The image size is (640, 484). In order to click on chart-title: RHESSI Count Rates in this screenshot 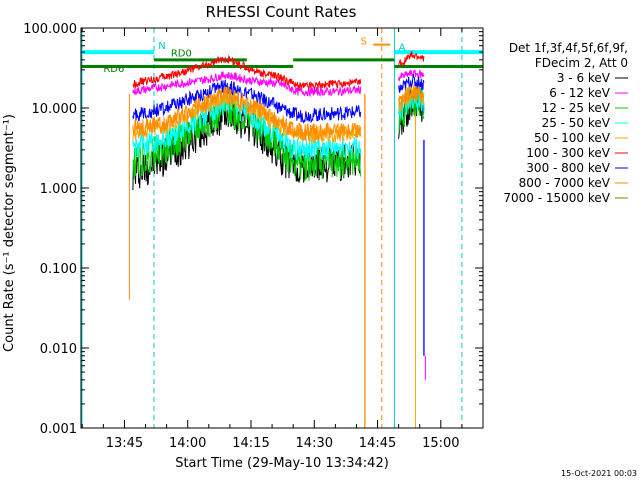, I will do `click(281, 12)`.